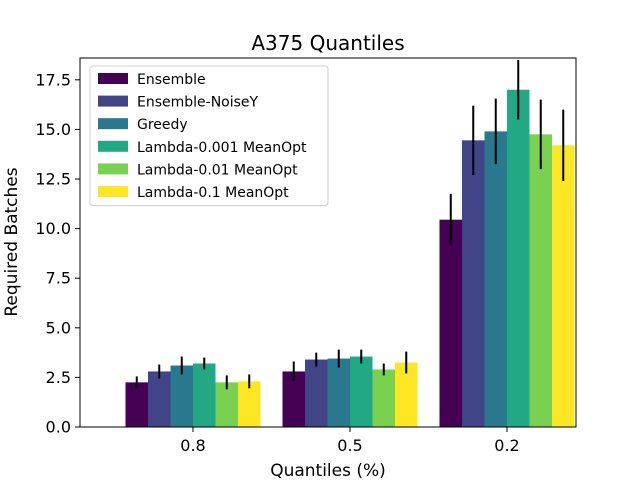 Image resolution: width=640 pixels, height=485 pixels. What do you see at coordinates (53, 79) in the screenshot?
I see `y-tick-label-8: 17.5` at bounding box center [53, 79].